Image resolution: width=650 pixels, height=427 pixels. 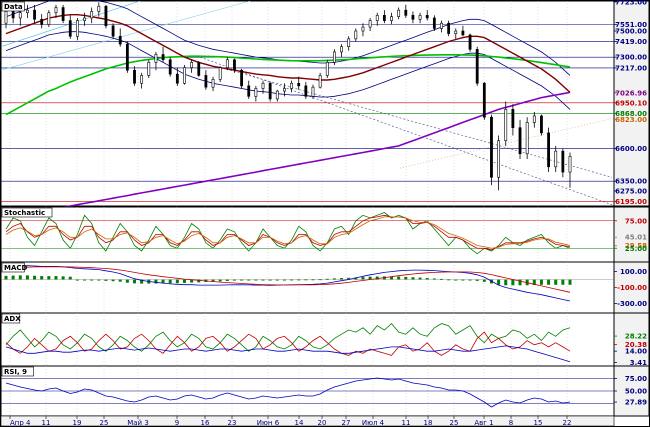 I want to click on panel-2-title-box, so click(x=13, y=267).